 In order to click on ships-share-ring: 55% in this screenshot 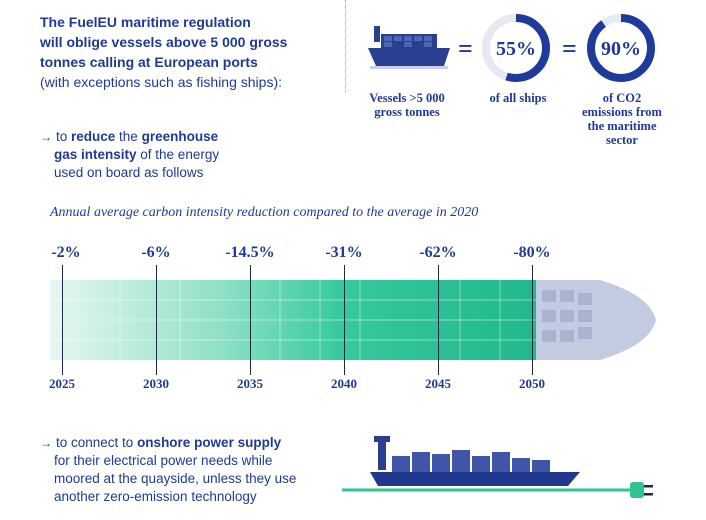, I will do `click(516, 48)`.